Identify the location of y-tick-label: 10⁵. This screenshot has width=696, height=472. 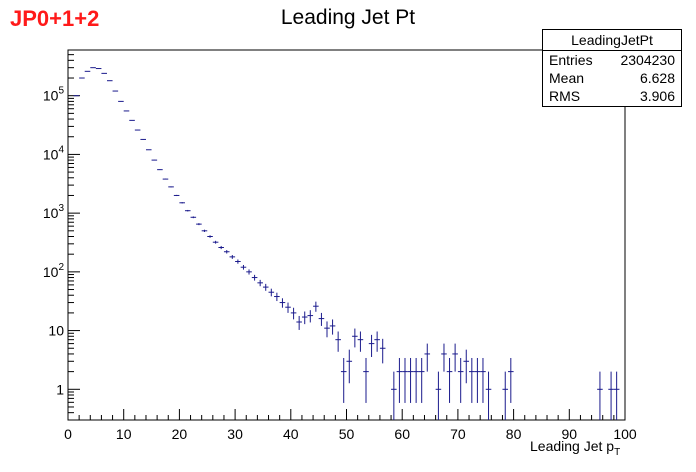
(54, 95).